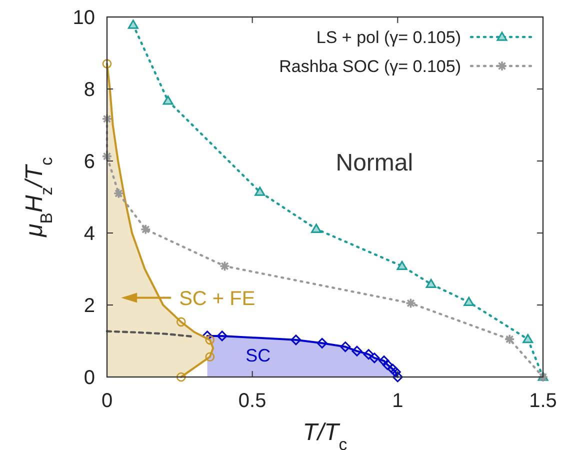  What do you see at coordinates (388, 37) in the screenshot?
I see `legend-label: LS + pol (γ= 0.105)` at bounding box center [388, 37].